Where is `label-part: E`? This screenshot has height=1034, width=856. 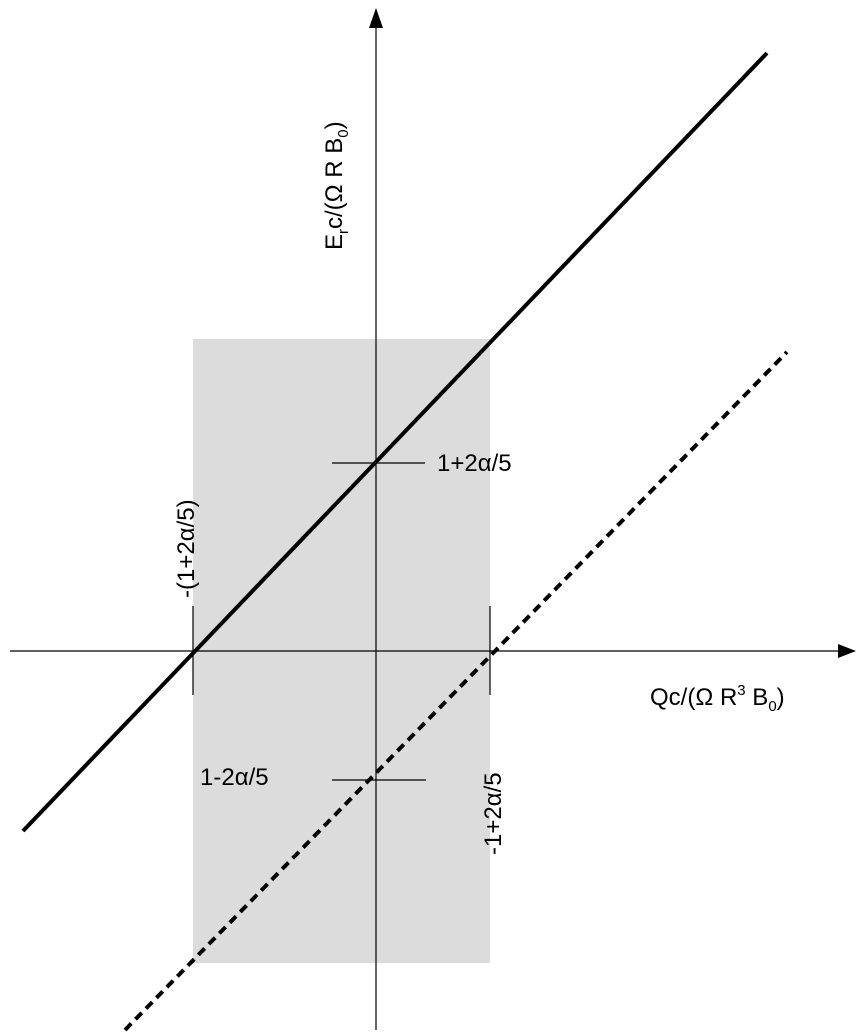 label-part: E is located at coordinates (334, 242).